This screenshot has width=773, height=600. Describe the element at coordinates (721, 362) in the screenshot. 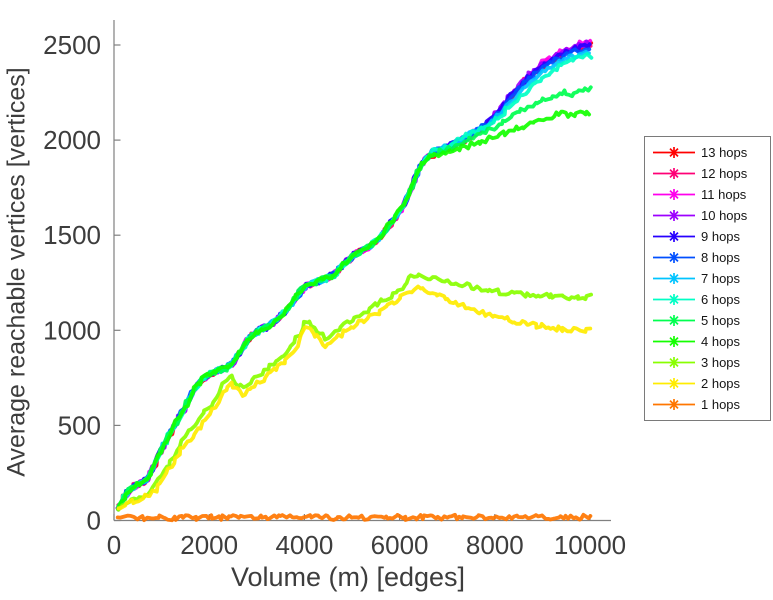

I see `legend-entry-label: 3 hops` at that location.